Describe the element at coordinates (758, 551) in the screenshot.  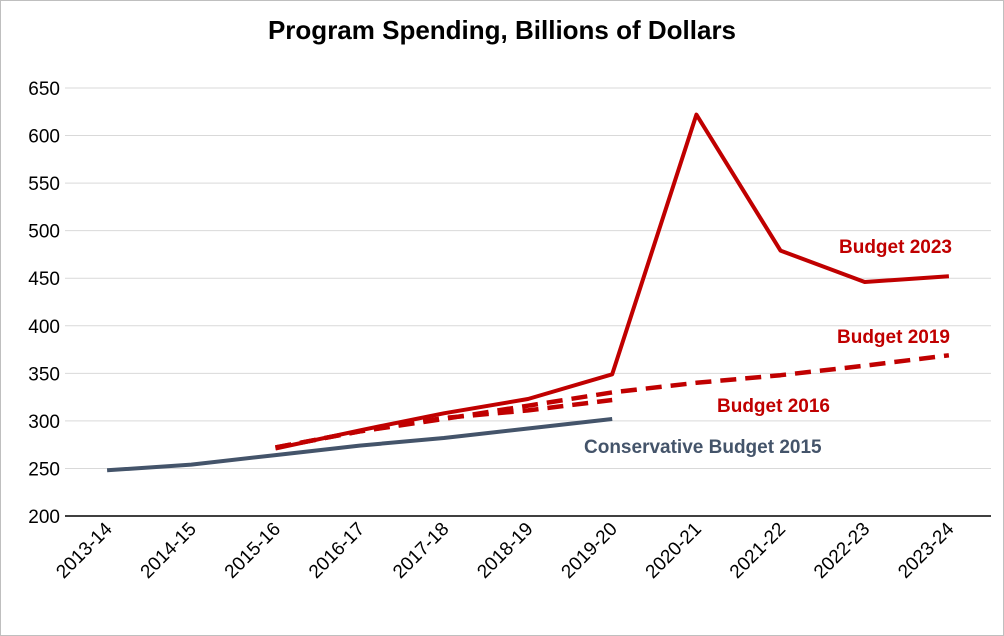
I see `x-tick-label: 2021-22` at that location.